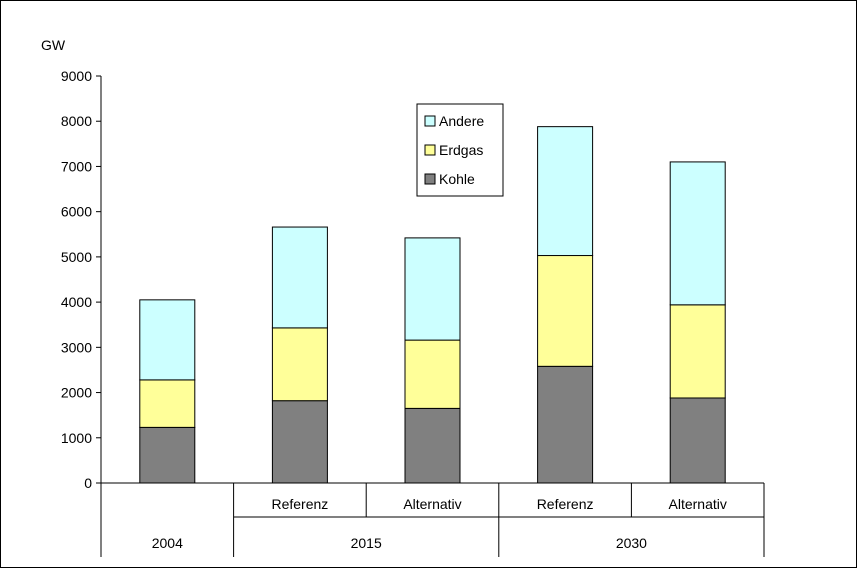 Image resolution: width=858 pixels, height=570 pixels. Describe the element at coordinates (430, 179) in the screenshot. I see `legend-swatch-kohle` at that location.